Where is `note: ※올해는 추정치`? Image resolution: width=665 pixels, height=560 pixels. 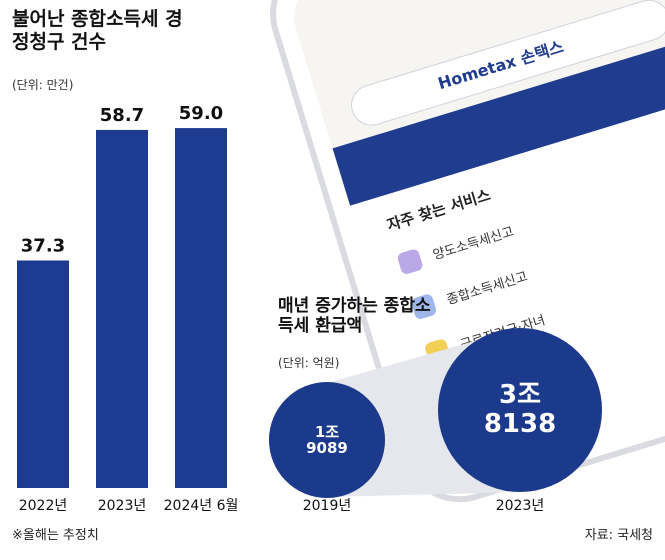
note: ※올해는 추정치 is located at coordinates (55, 535).